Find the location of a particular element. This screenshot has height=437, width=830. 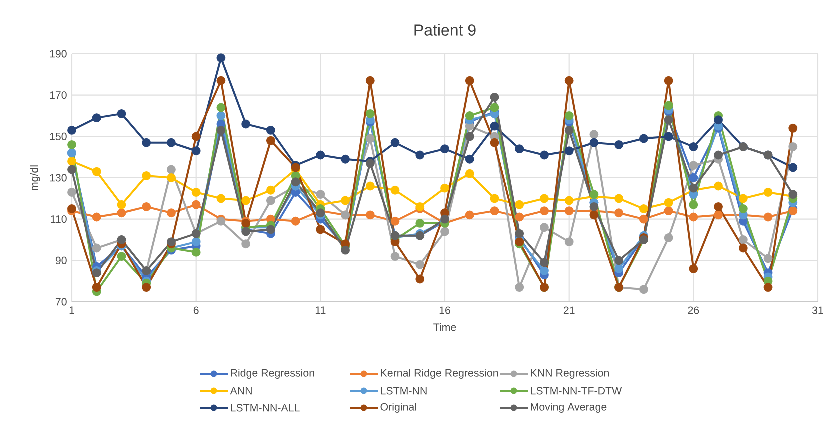

y-tick-label: 70 is located at coordinates (61, 302).